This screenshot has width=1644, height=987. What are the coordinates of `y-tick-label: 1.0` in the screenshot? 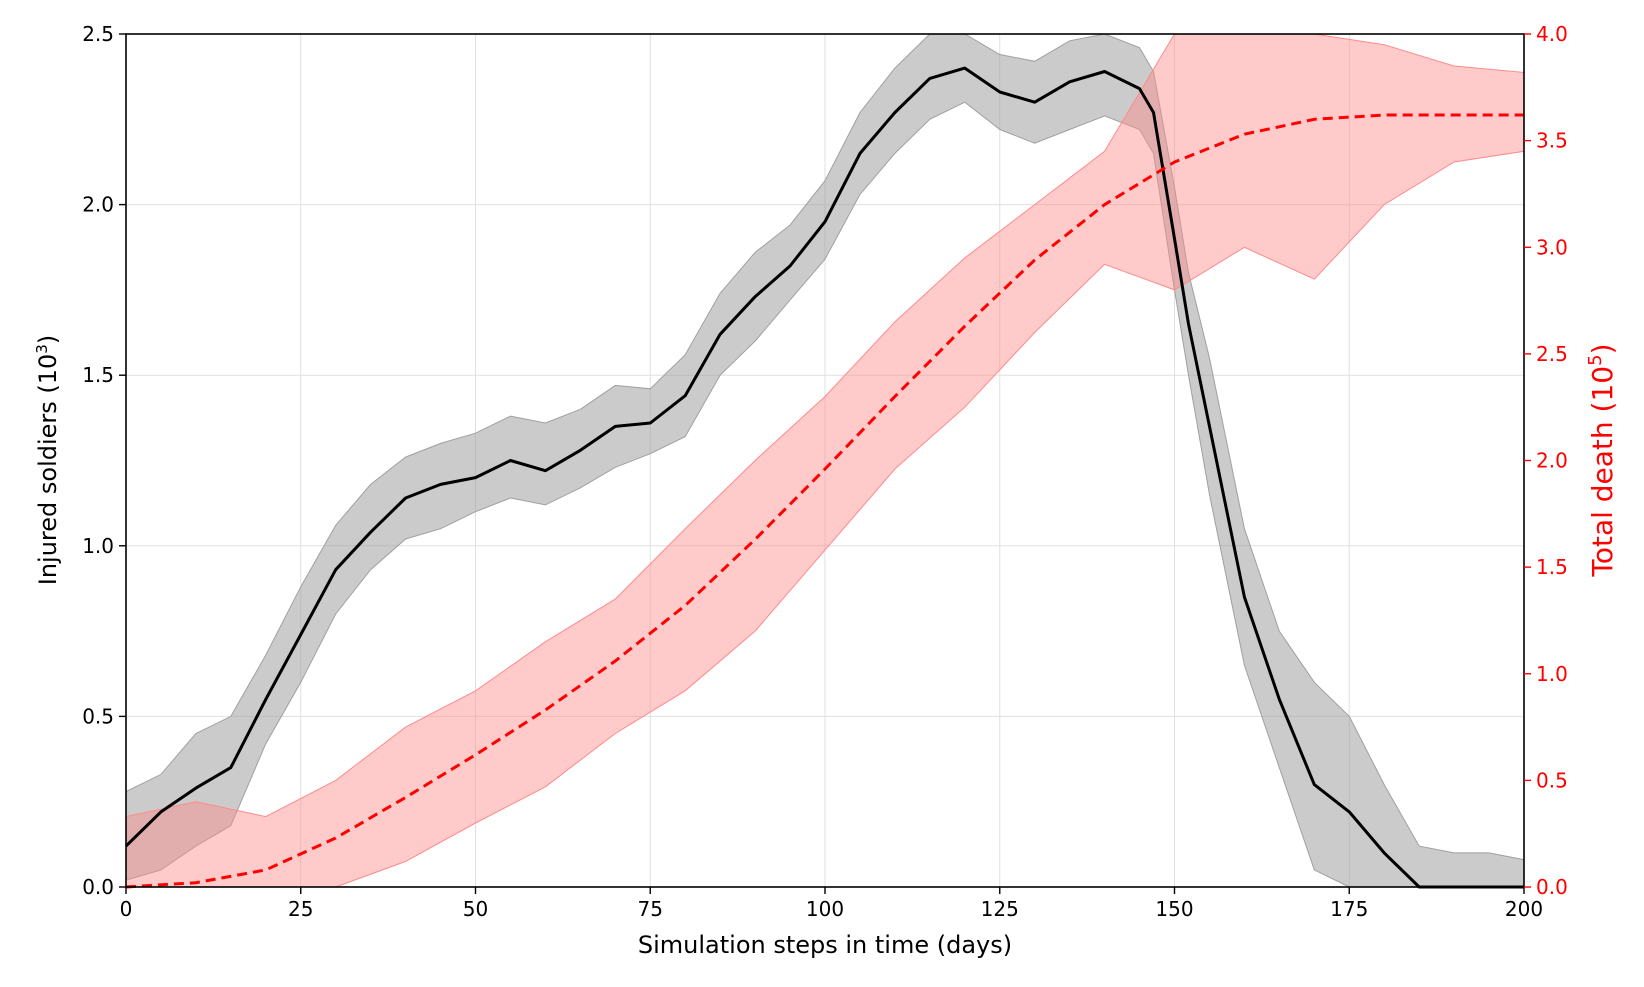 It's located at (98, 546).